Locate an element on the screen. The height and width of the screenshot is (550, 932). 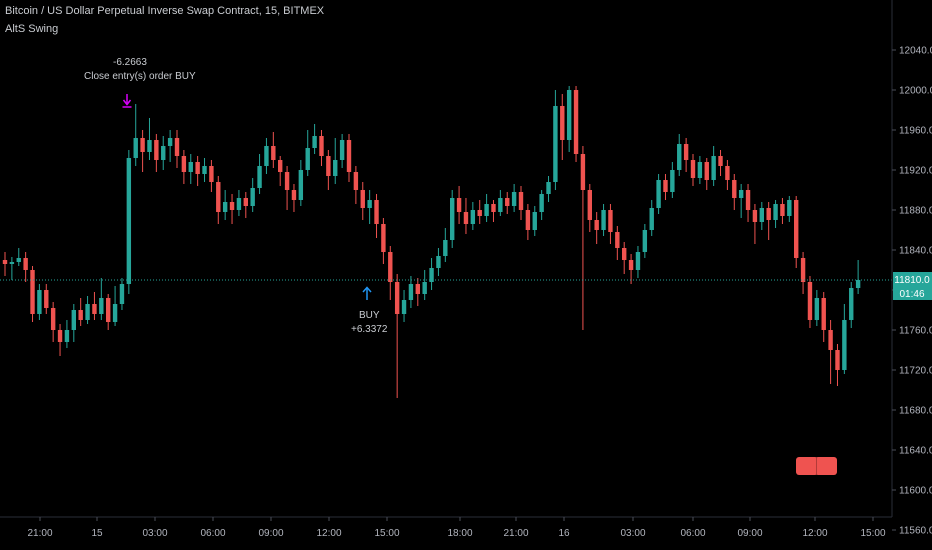
time-tick-label: 18:00 is located at coordinates (459, 533).